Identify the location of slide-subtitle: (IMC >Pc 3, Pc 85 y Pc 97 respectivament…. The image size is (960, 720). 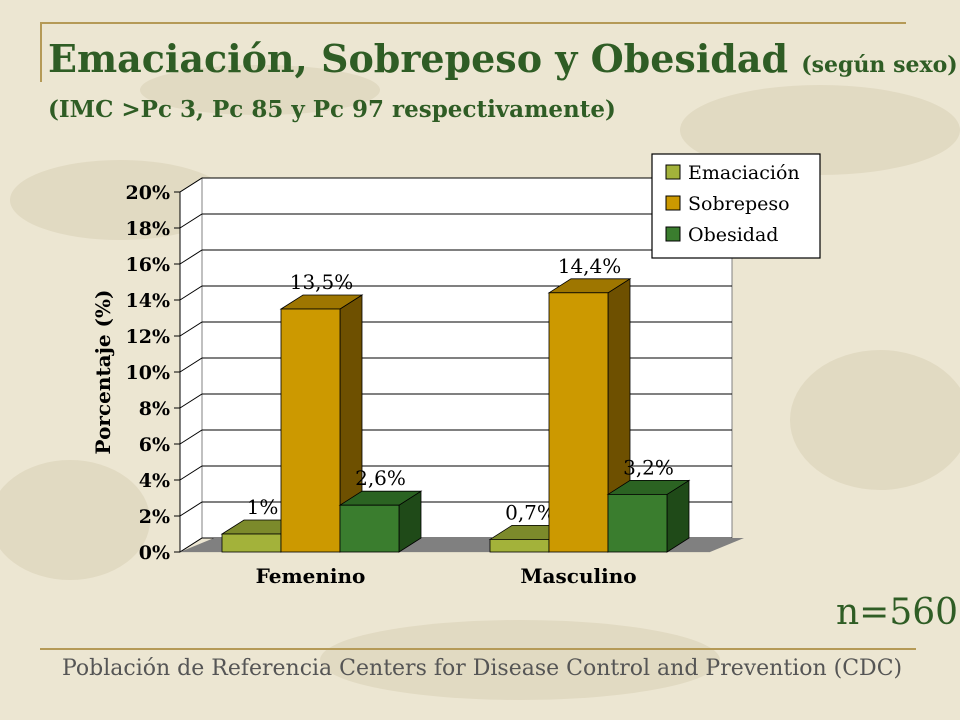
(332, 109).